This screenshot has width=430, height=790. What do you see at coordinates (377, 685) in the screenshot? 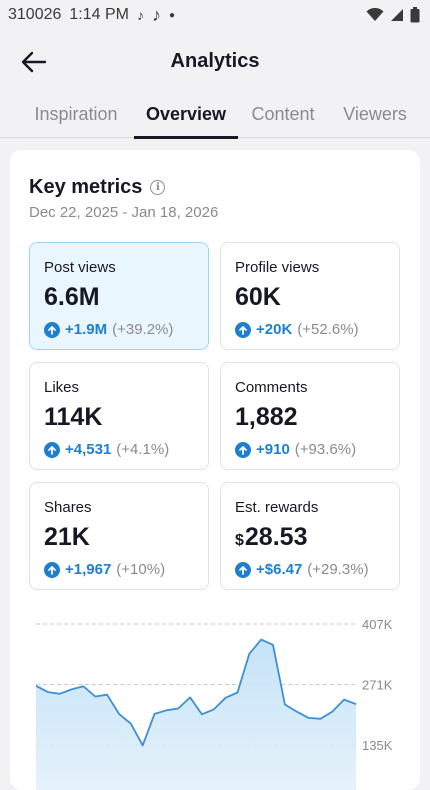
I see `y-tick-label: 271K` at bounding box center [377, 685].